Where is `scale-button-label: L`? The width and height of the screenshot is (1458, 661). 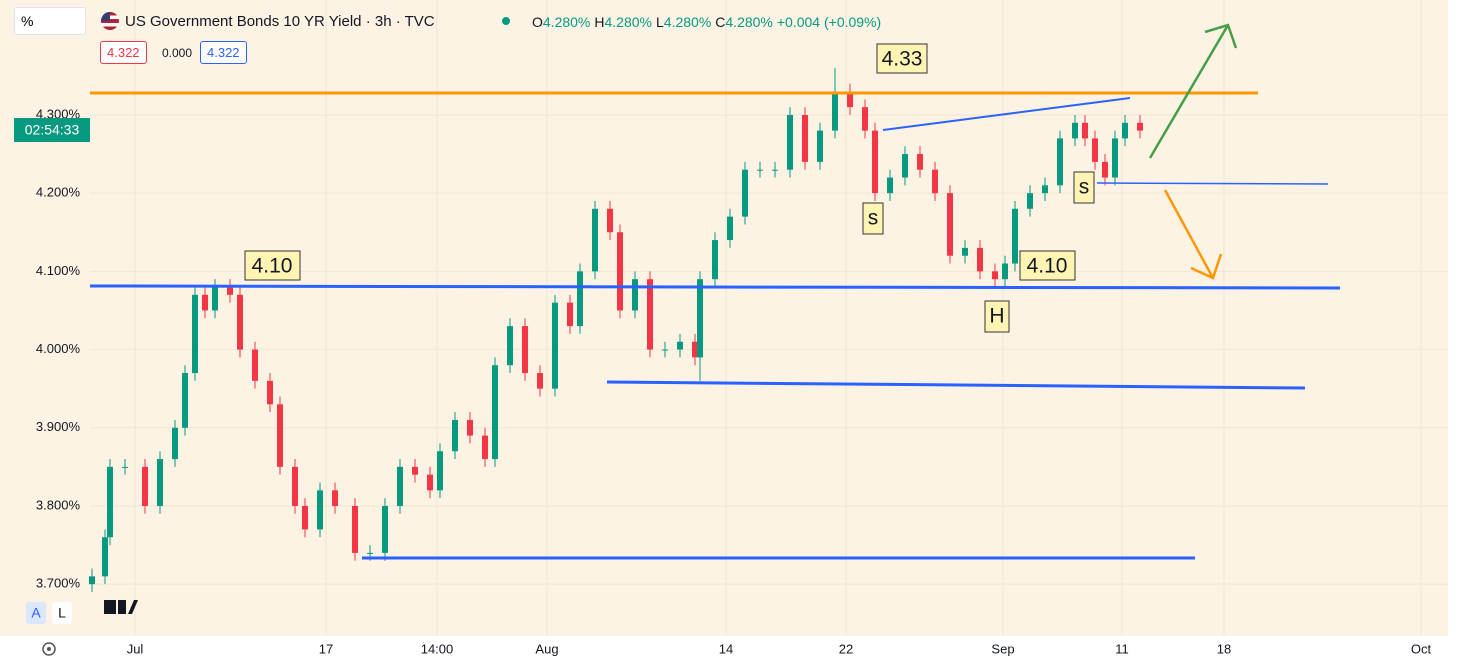
scale-button-label: L is located at coordinates (62, 613).